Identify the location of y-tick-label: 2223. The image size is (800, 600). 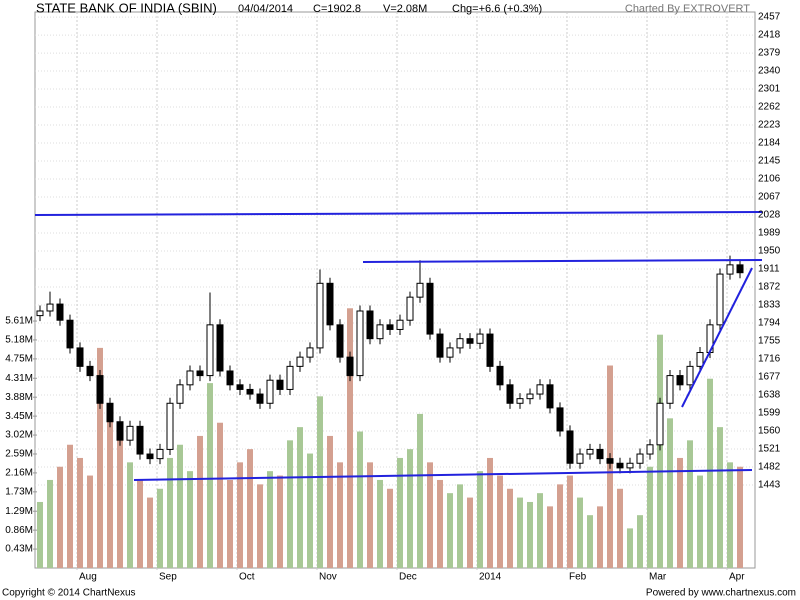
(769, 125).